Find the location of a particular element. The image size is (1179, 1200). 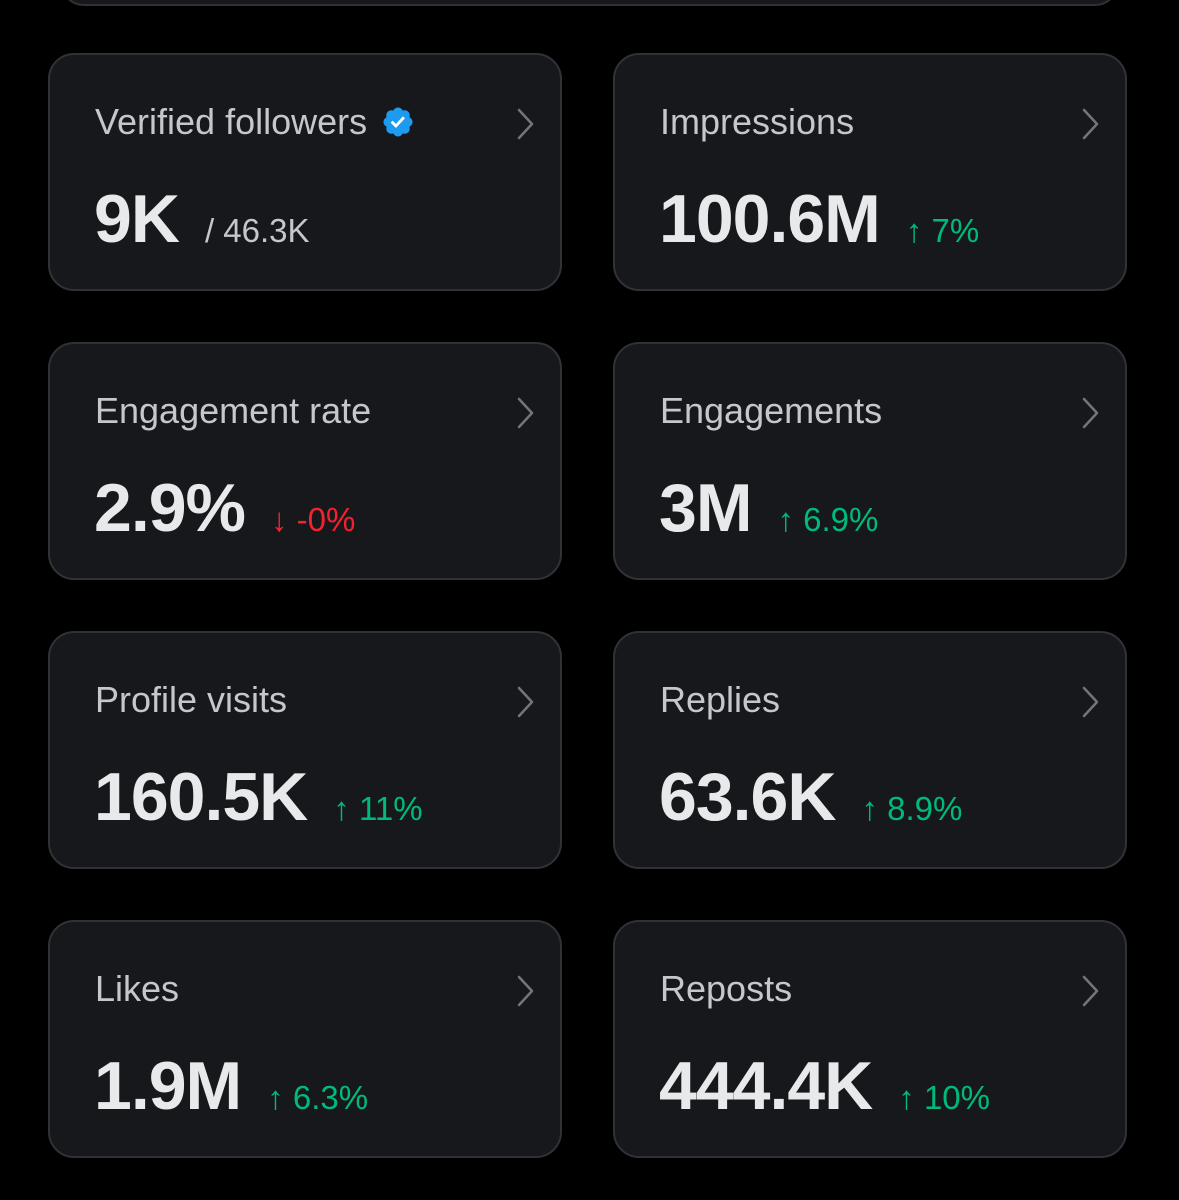

metric-change: ↑ 11% is located at coordinates (378, 808).